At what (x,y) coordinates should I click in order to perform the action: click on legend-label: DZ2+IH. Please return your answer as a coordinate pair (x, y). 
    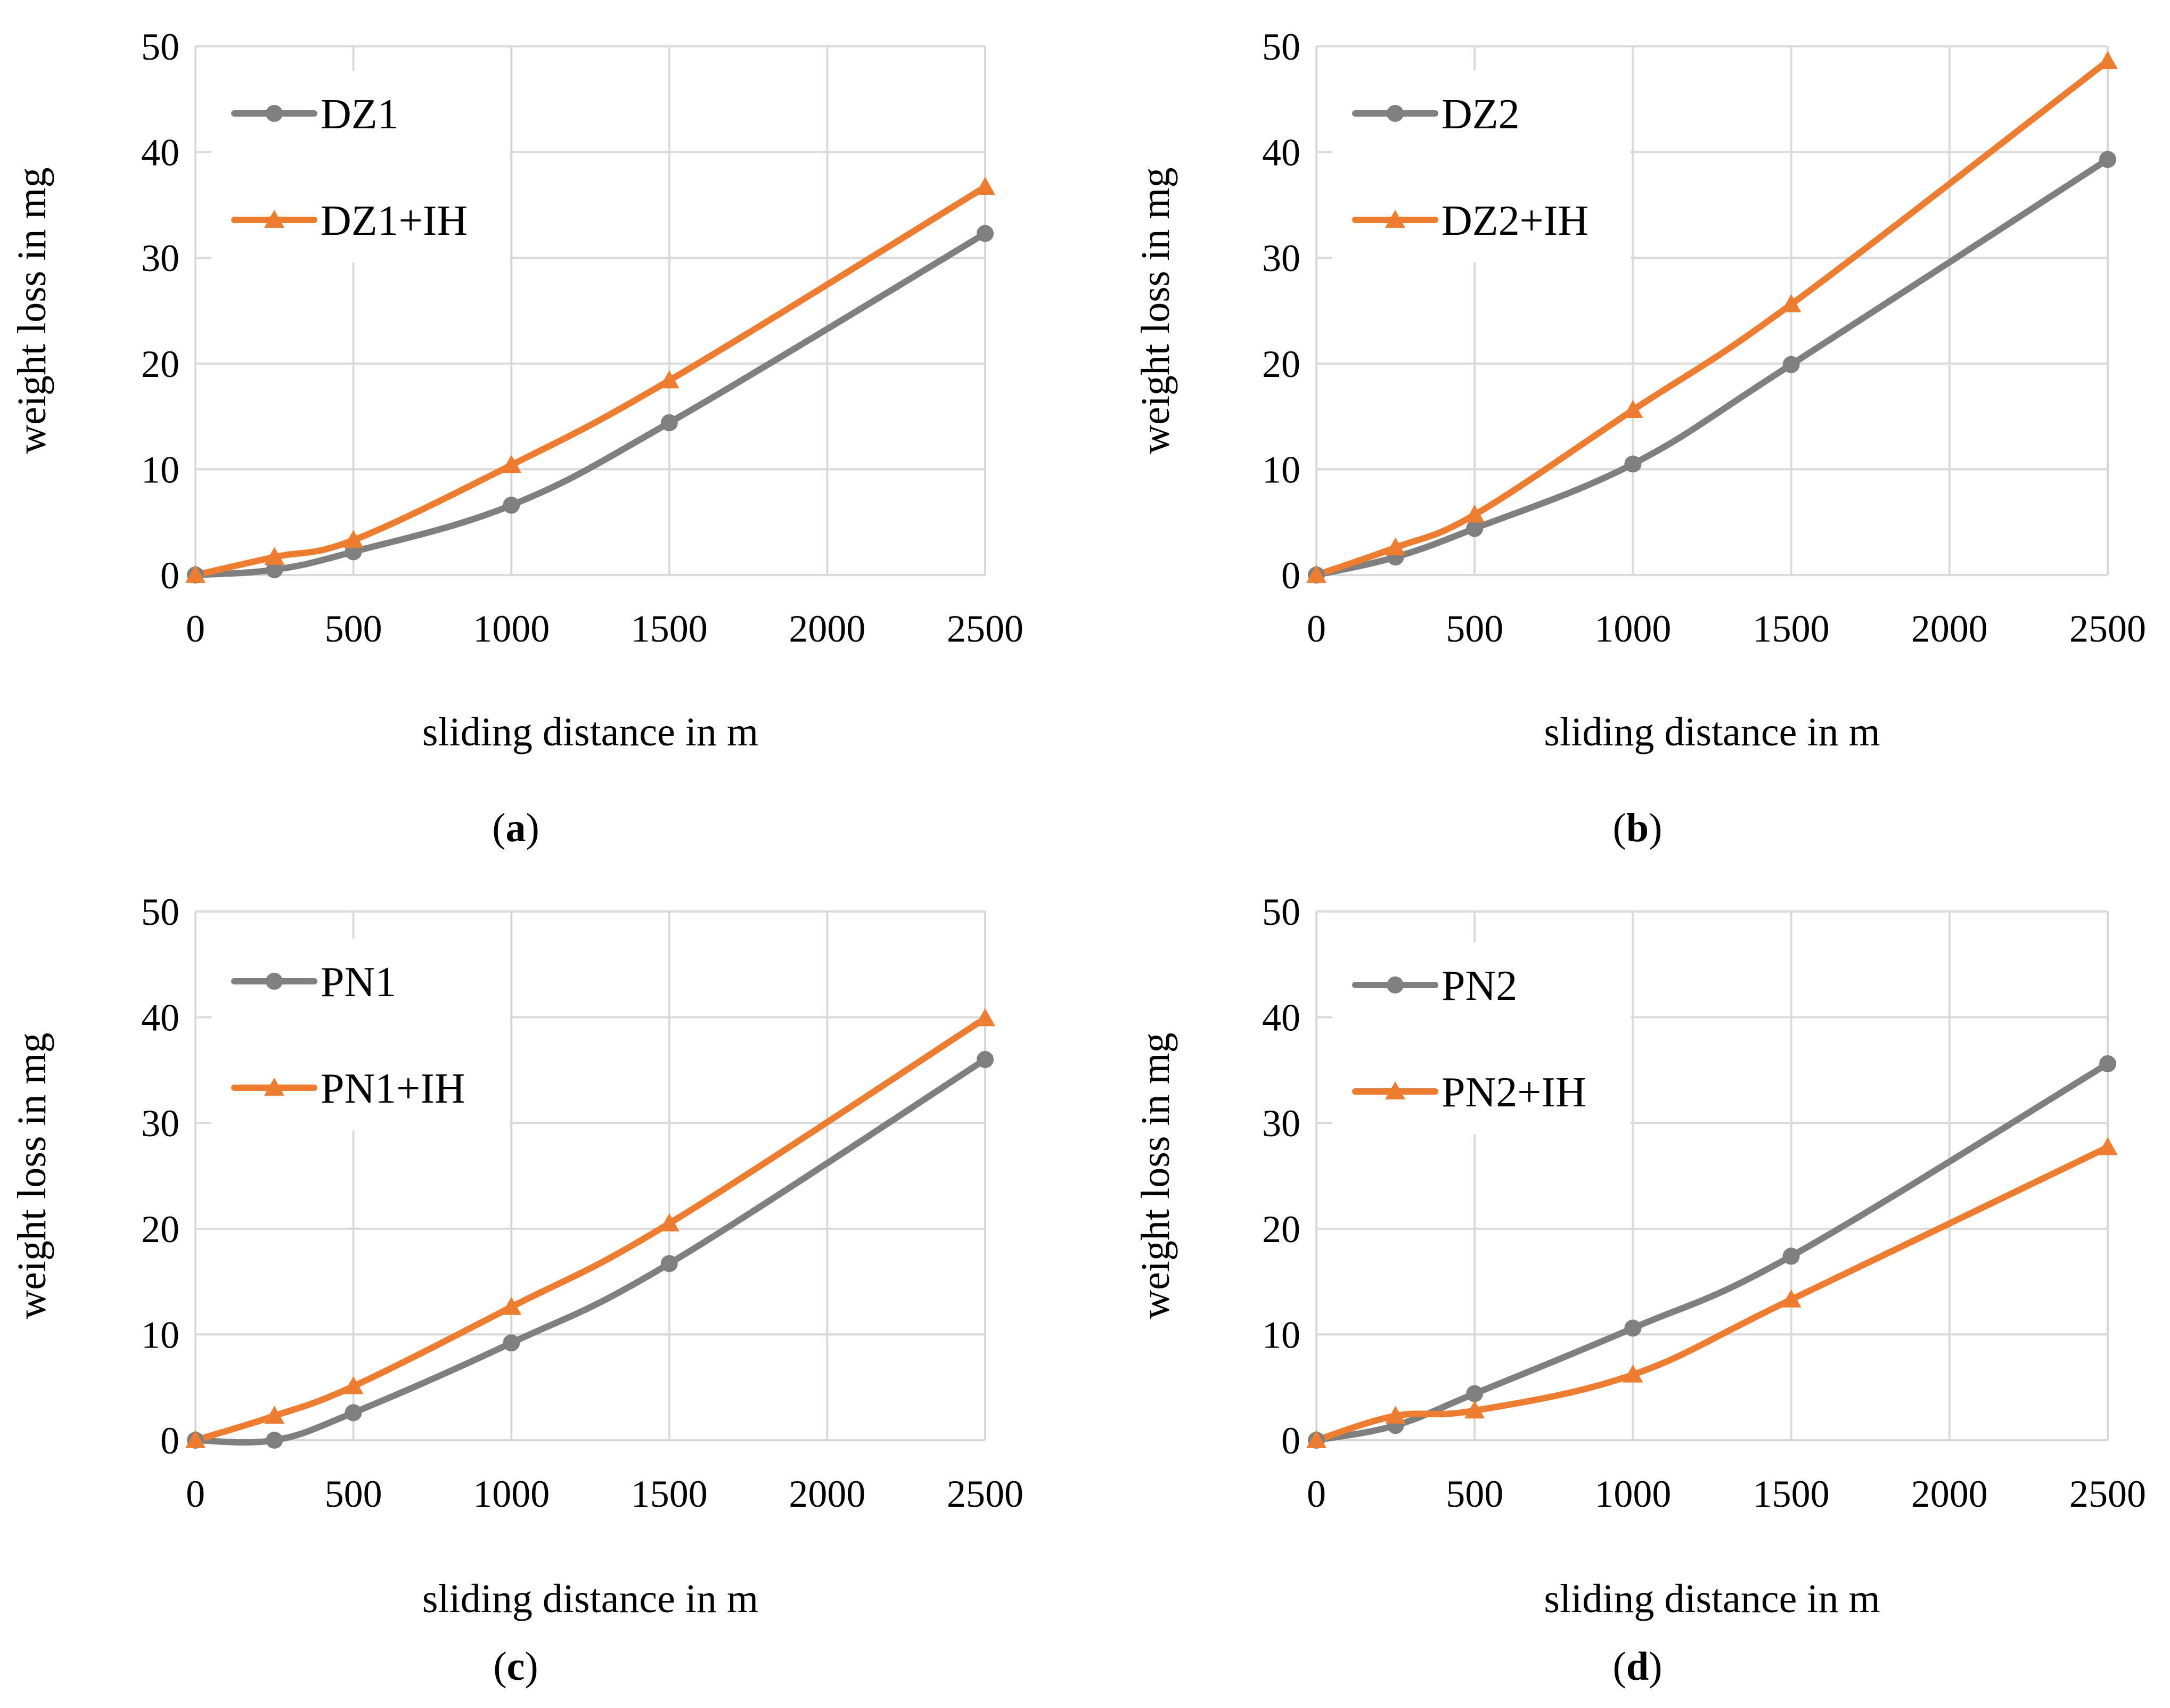
    Looking at the image, I should click on (1515, 221).